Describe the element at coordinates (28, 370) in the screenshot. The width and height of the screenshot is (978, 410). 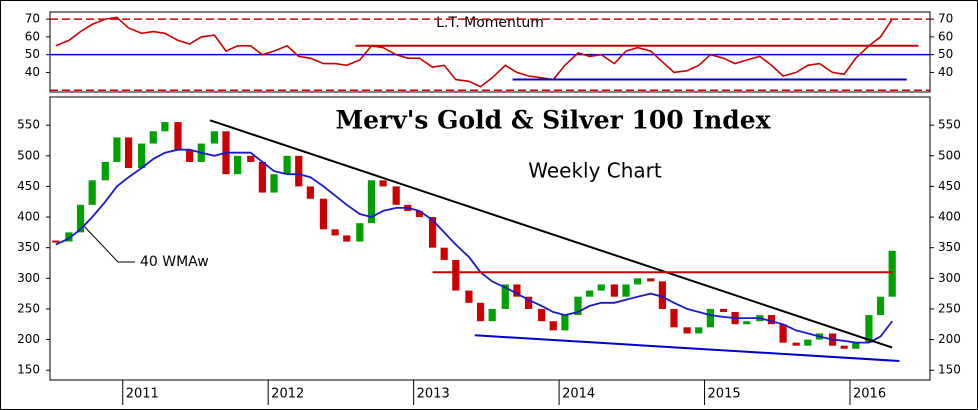
I see `y-tick-label: 150` at that location.